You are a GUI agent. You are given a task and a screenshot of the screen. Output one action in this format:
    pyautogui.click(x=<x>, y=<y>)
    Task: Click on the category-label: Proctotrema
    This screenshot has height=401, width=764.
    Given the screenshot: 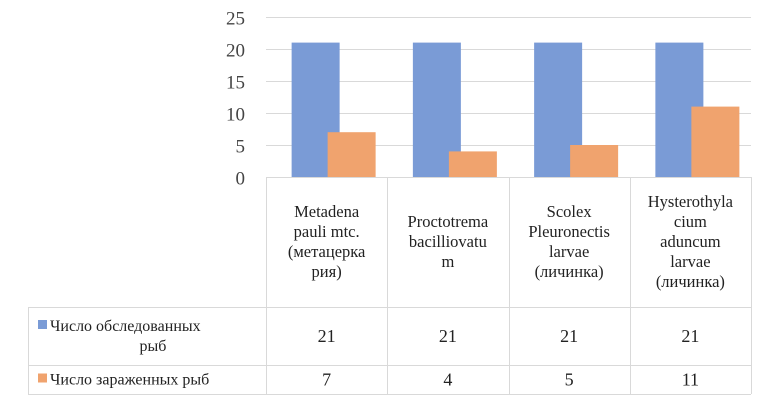 What is the action you would take?
    pyautogui.click(x=448, y=221)
    